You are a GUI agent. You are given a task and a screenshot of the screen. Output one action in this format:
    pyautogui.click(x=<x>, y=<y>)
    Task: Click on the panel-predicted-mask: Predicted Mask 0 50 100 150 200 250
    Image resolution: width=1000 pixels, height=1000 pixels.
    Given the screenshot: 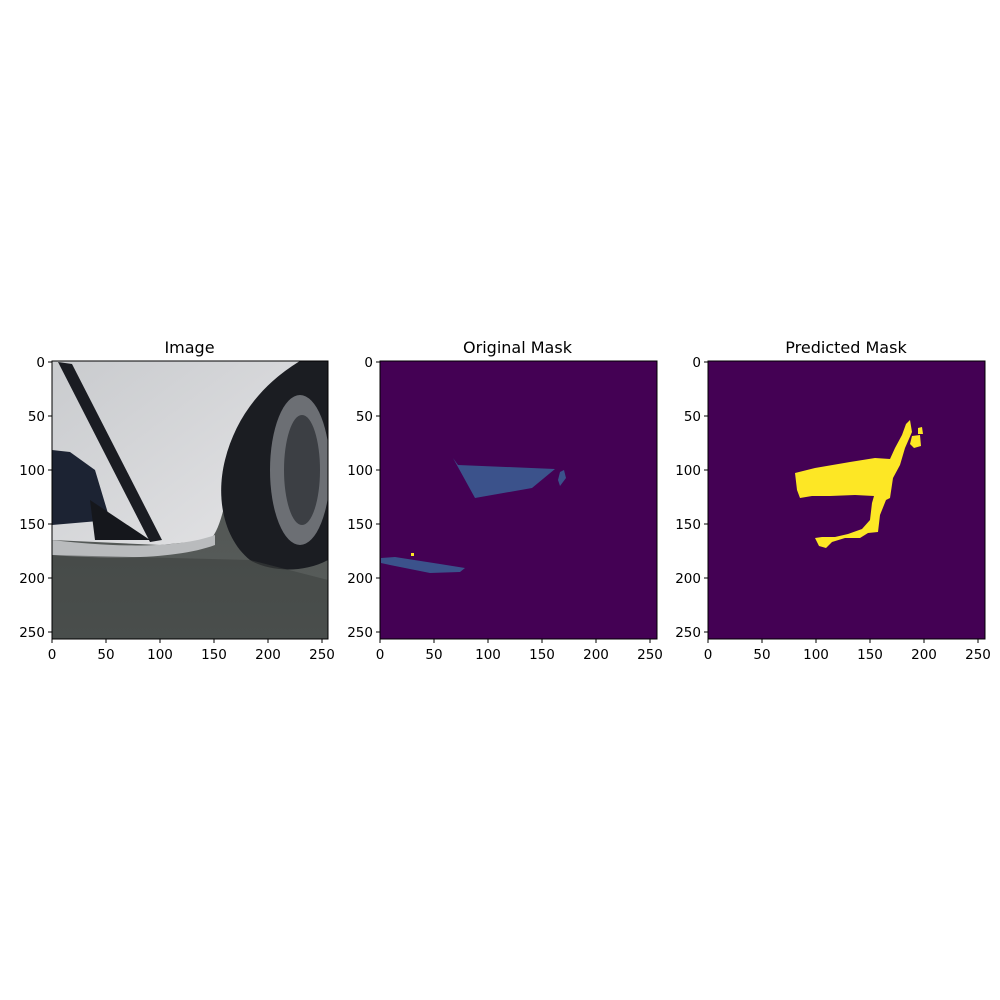 What is the action you would take?
    pyautogui.click(x=833, y=500)
    